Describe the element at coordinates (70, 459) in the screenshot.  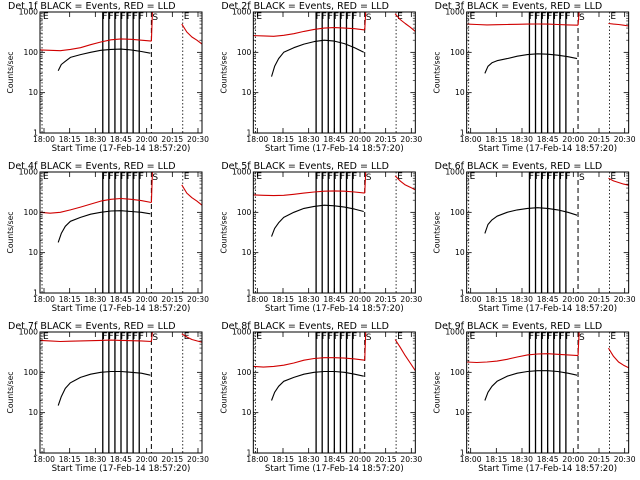
I see `x-tick-label: 18:15` at that location.